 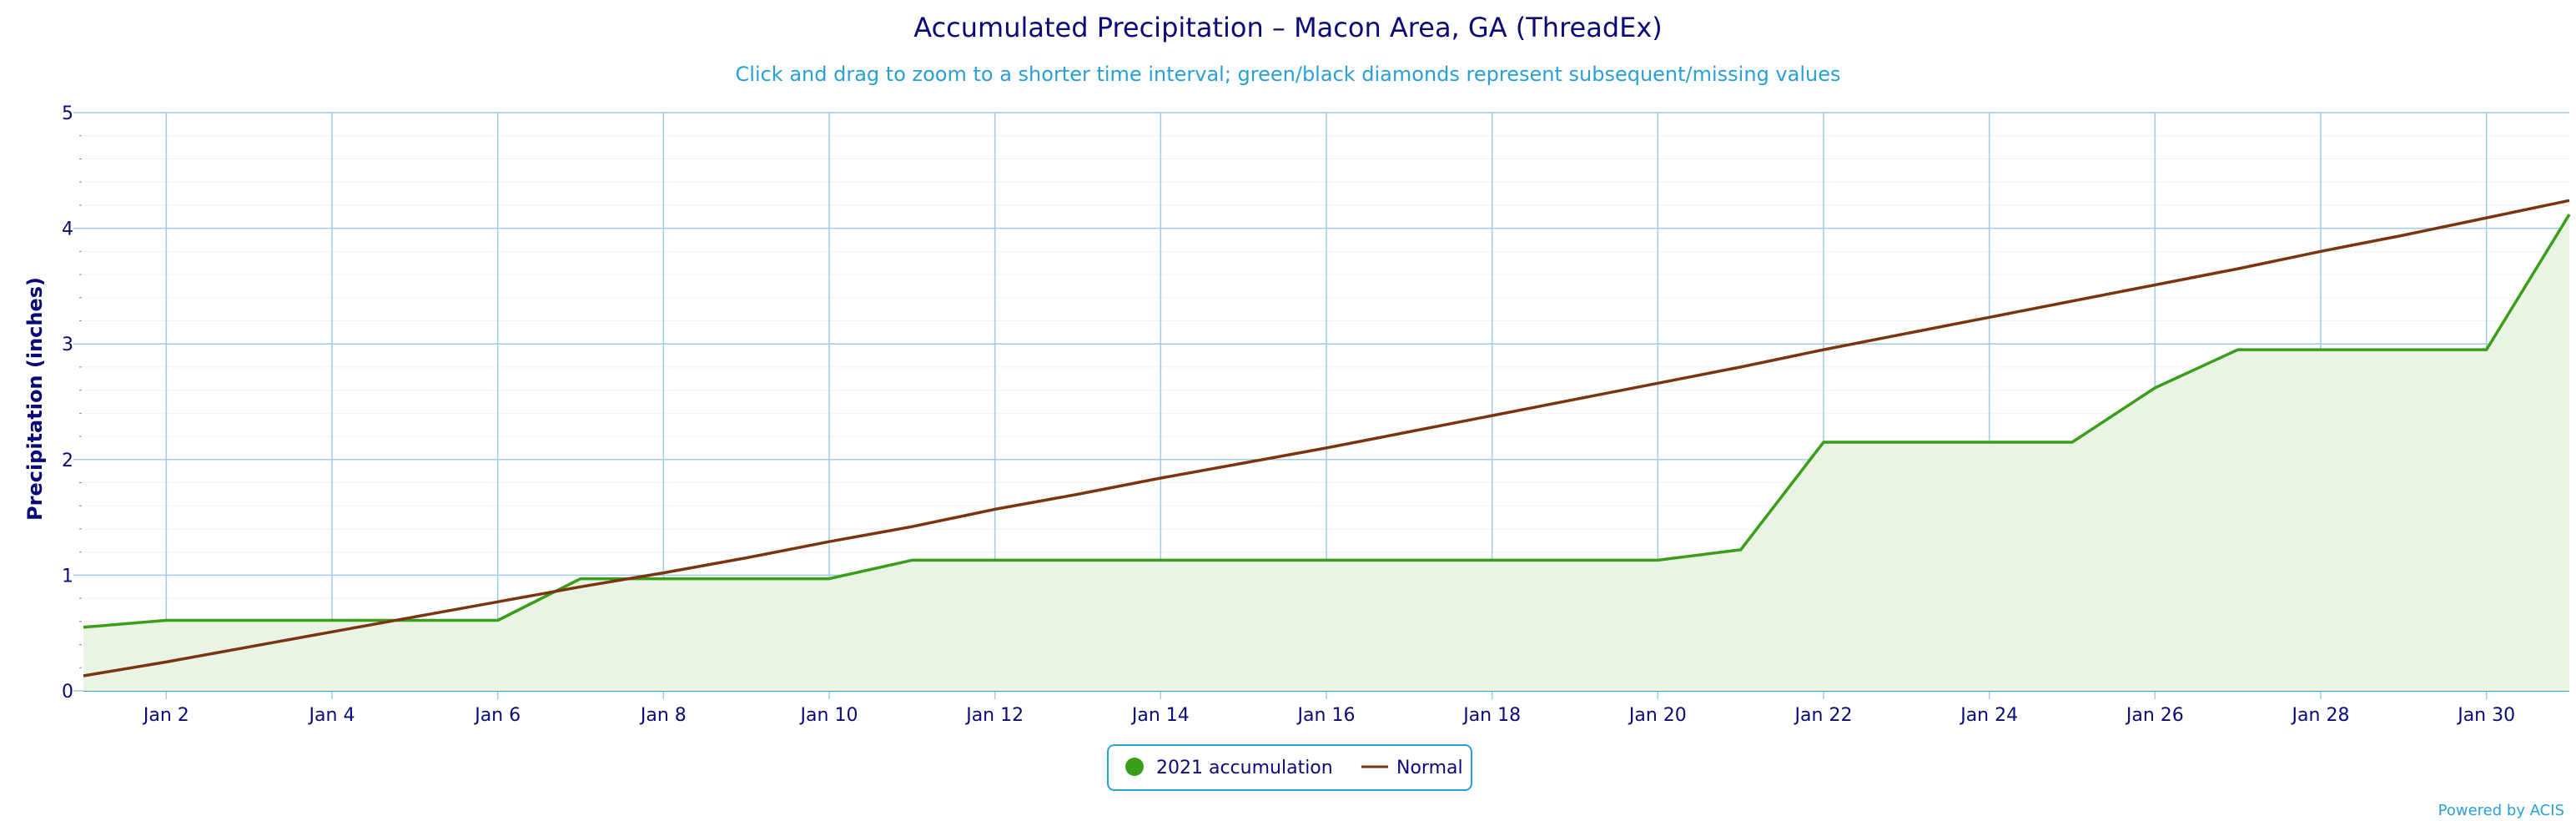 I want to click on x-tick-label: Jan 4, so click(x=331, y=716).